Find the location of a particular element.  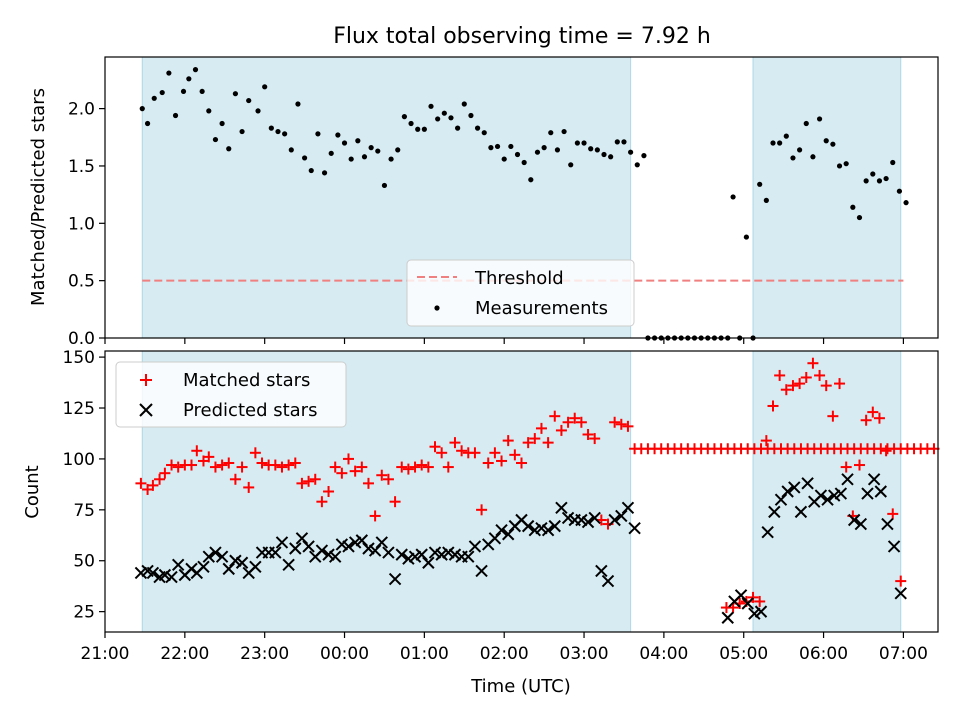

x-tick-label: 01:00 is located at coordinates (424, 654).